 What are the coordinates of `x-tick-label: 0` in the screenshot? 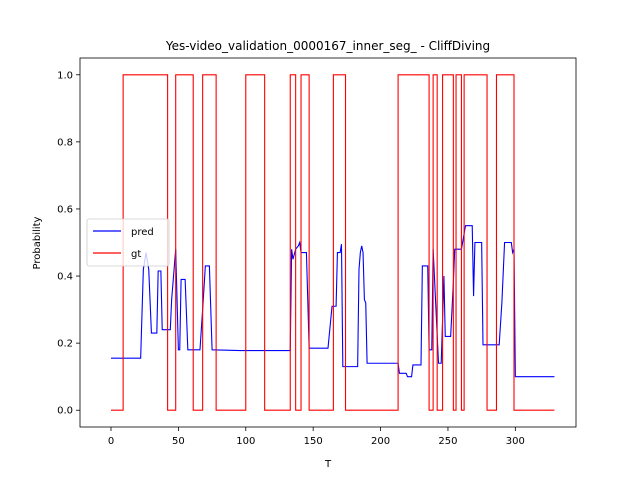 It's located at (111, 441).